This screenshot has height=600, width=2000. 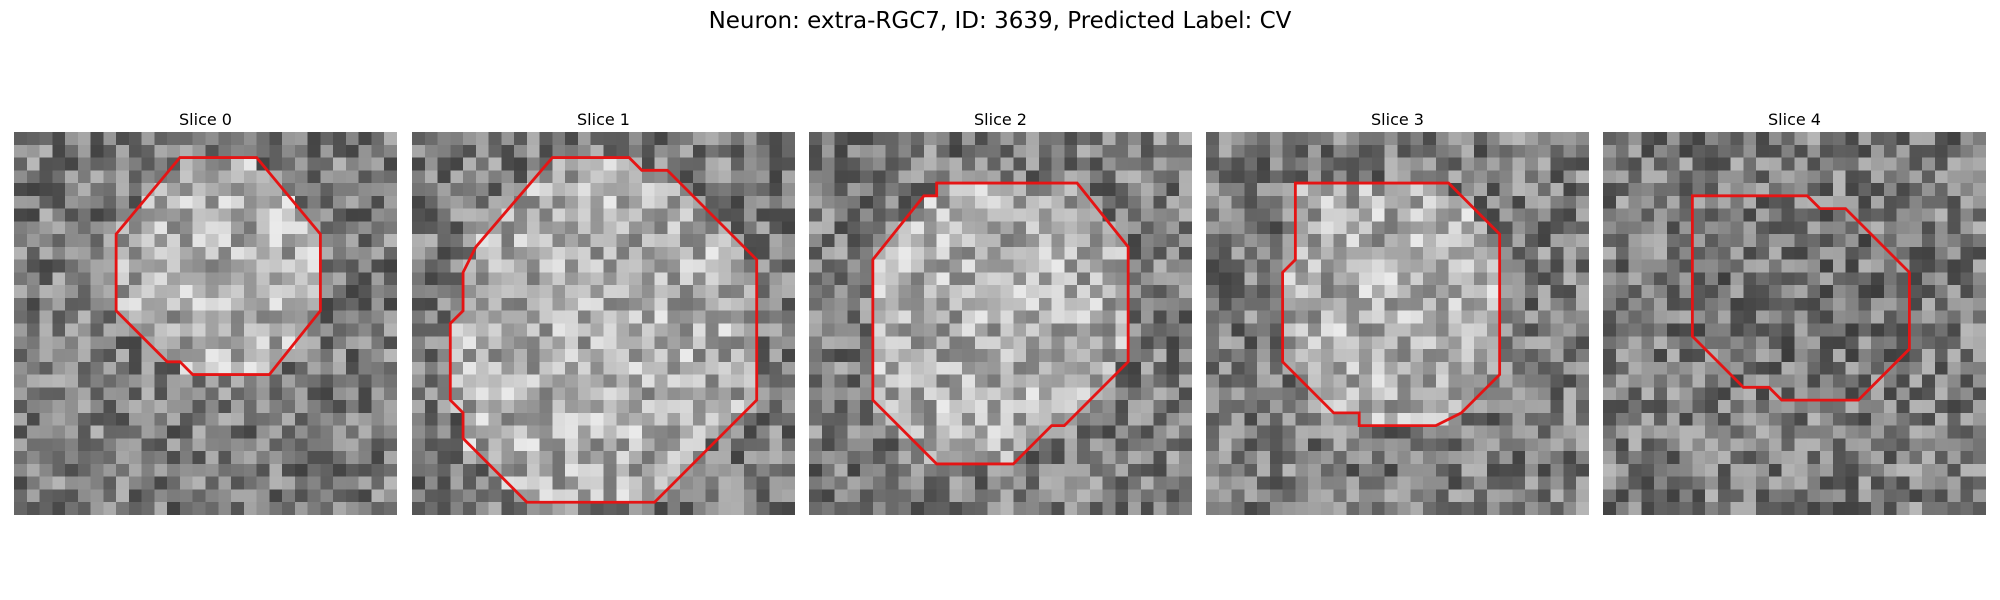 What do you see at coordinates (1000, 119) in the screenshot?
I see `slice-title: Slice 2` at bounding box center [1000, 119].